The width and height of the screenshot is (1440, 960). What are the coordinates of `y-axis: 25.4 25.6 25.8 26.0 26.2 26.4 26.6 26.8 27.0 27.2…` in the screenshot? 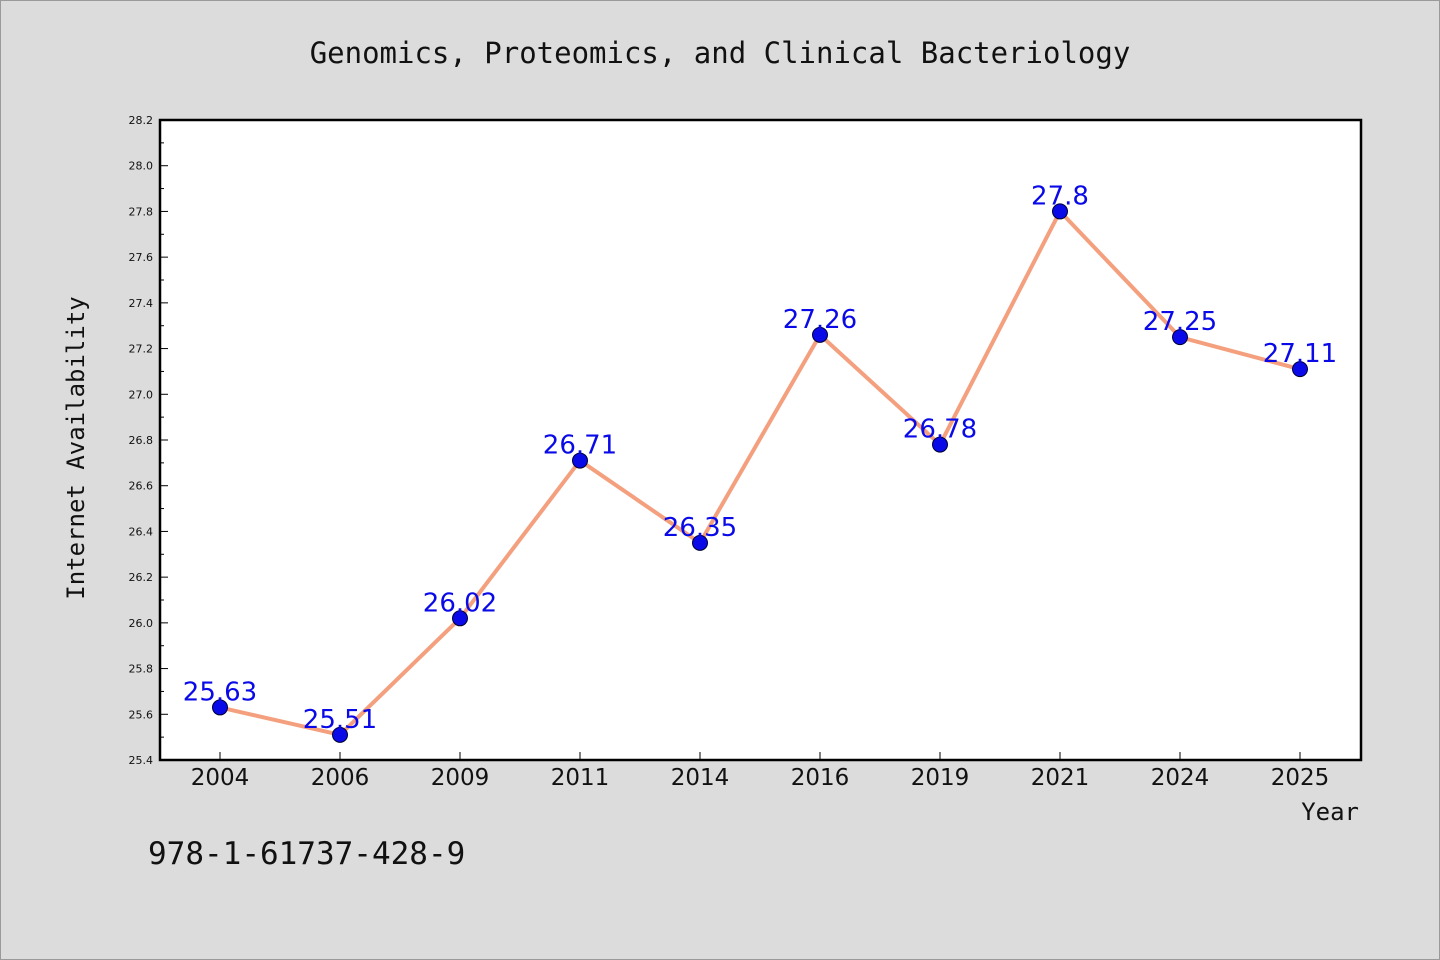 It's located at (148, 440).